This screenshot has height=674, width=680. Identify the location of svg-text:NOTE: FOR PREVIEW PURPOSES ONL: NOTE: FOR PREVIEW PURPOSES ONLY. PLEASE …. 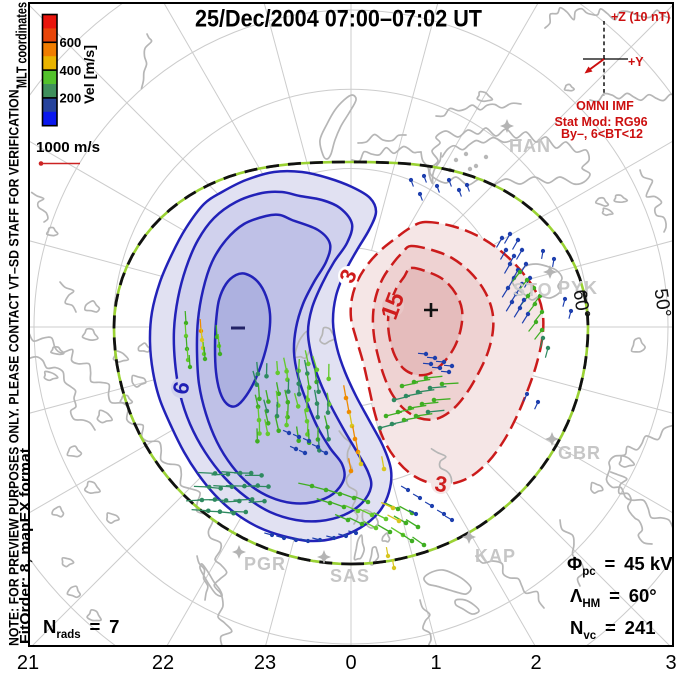
(14, 366).